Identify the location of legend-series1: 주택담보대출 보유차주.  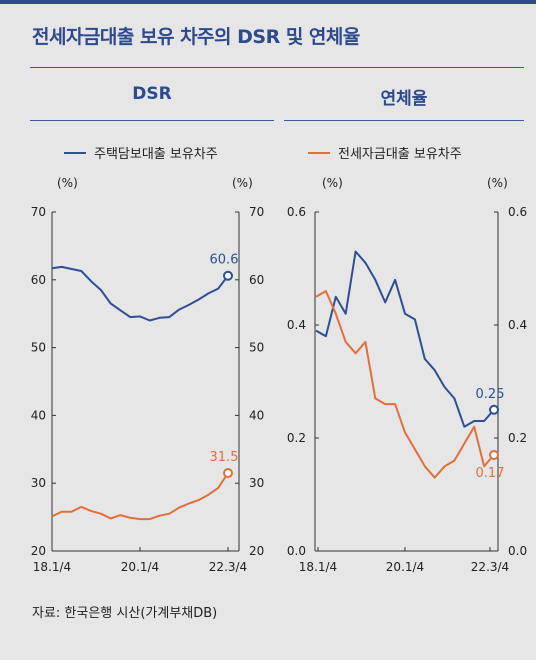
(141, 152).